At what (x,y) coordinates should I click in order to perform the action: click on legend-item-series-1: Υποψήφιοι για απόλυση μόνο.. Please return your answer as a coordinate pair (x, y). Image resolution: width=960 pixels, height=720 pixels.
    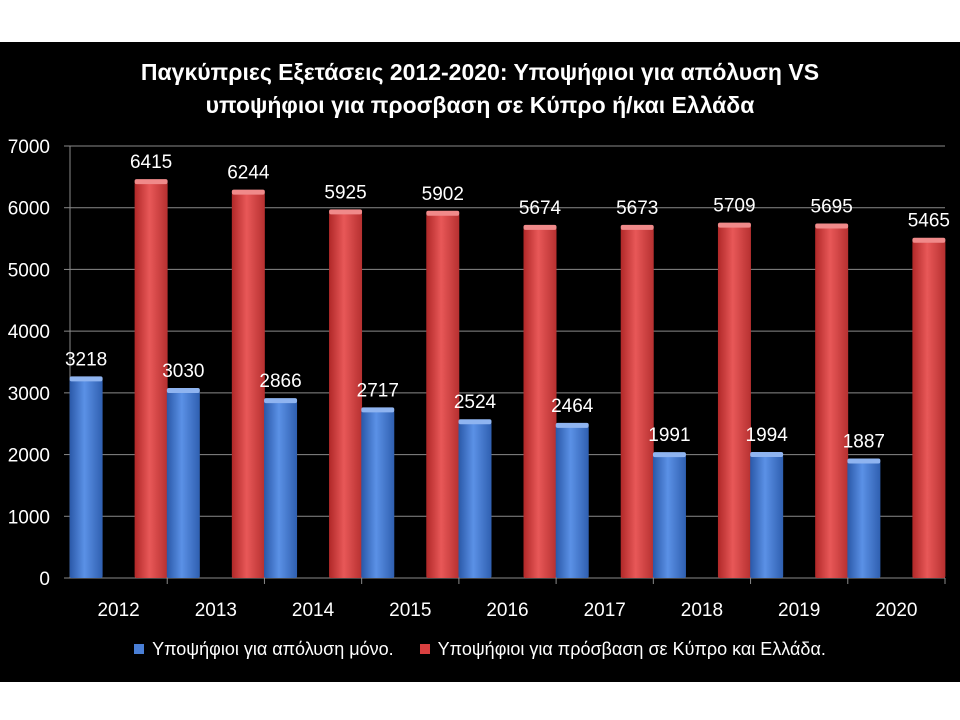
    Looking at the image, I should click on (264, 649).